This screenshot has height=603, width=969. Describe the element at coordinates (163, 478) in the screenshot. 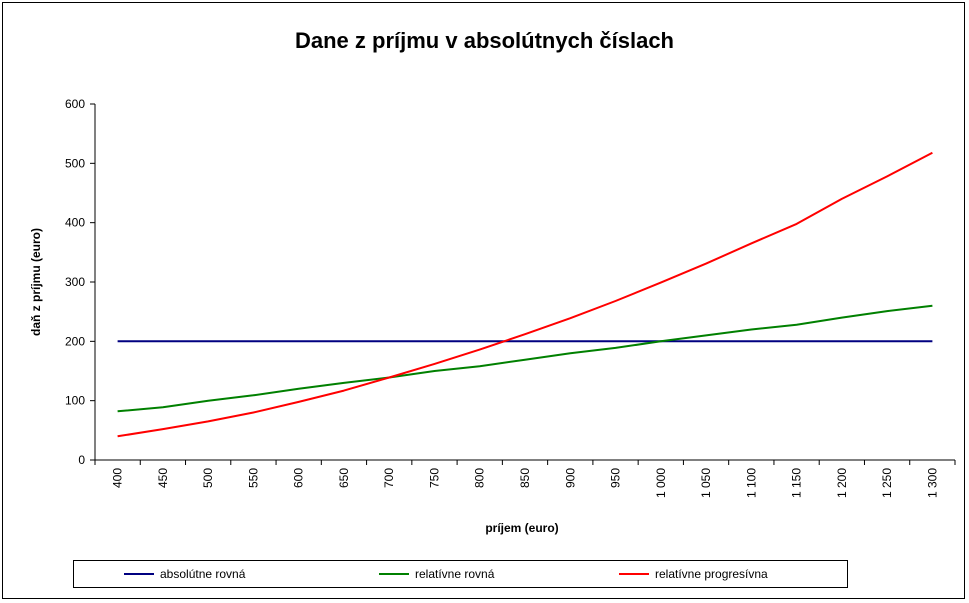

I see `x-tick-label: 450` at that location.